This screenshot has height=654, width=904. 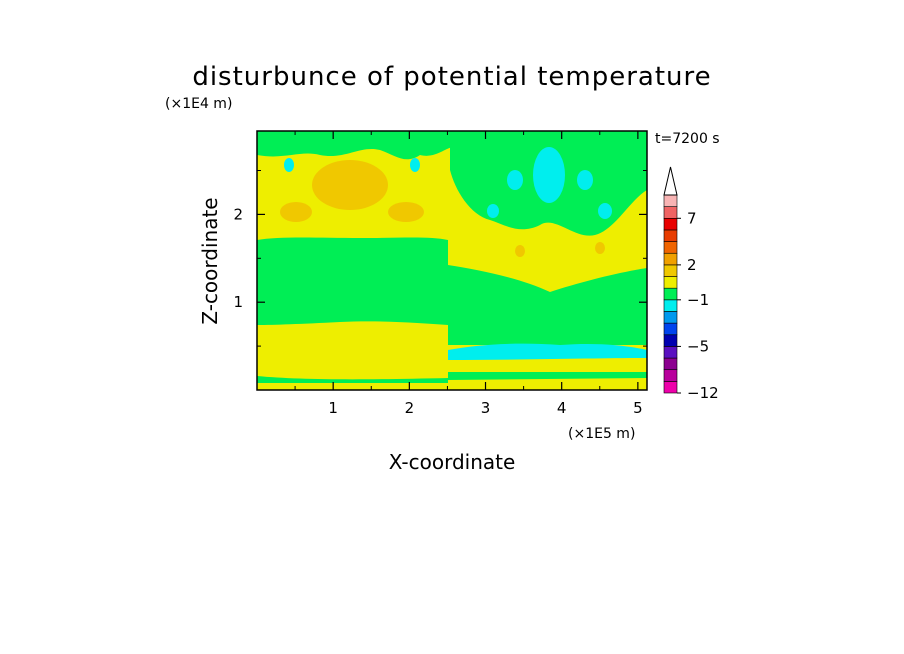 What do you see at coordinates (238, 214) in the screenshot?
I see `y-tick-label: 2` at bounding box center [238, 214].